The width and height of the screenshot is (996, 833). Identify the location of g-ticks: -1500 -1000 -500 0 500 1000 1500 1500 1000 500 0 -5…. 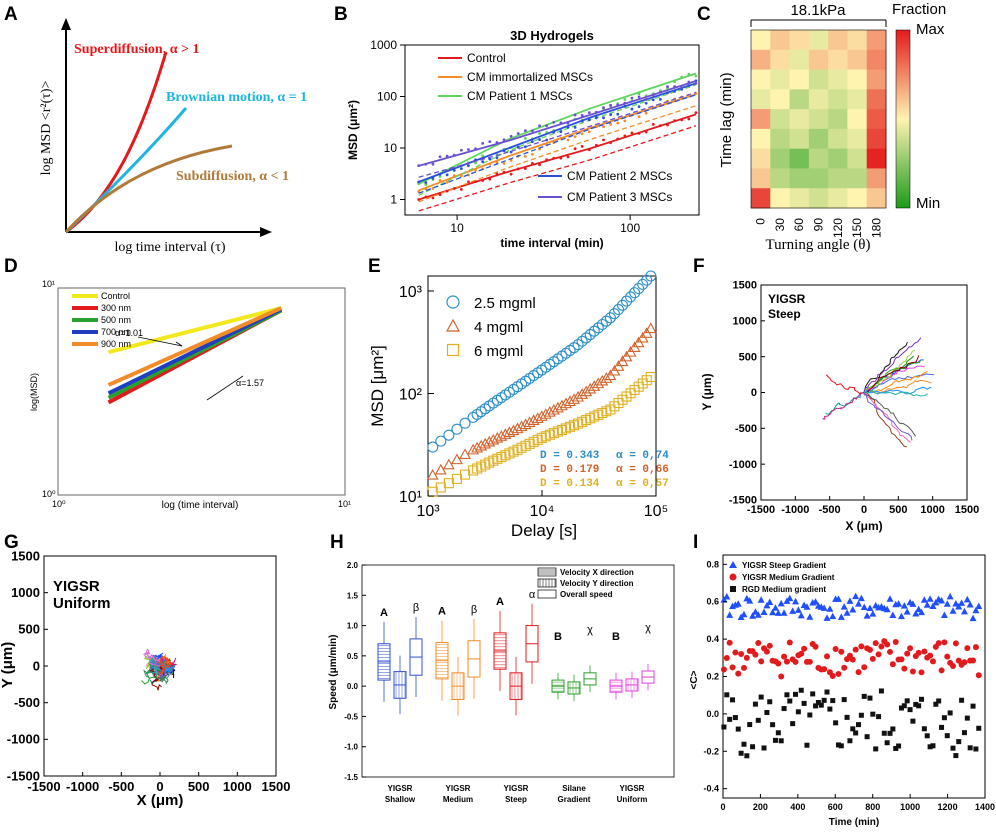
(149, 671).